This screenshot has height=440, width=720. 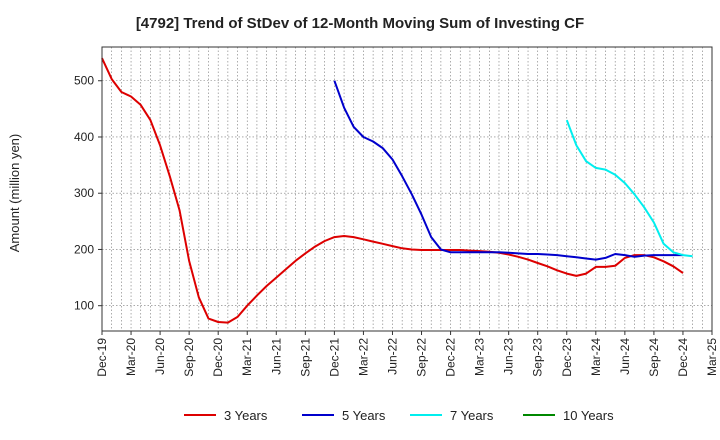 I want to click on x-tick-label: Sep-20, so click(x=189, y=357).